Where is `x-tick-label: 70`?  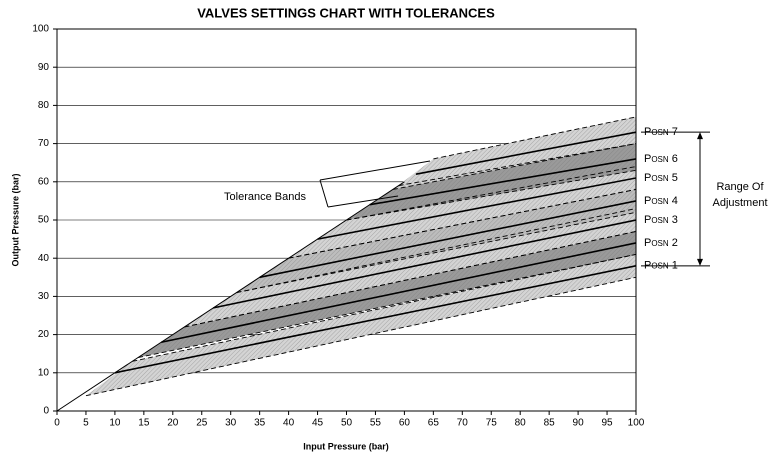 x-tick-label: 70 is located at coordinates (463, 423).